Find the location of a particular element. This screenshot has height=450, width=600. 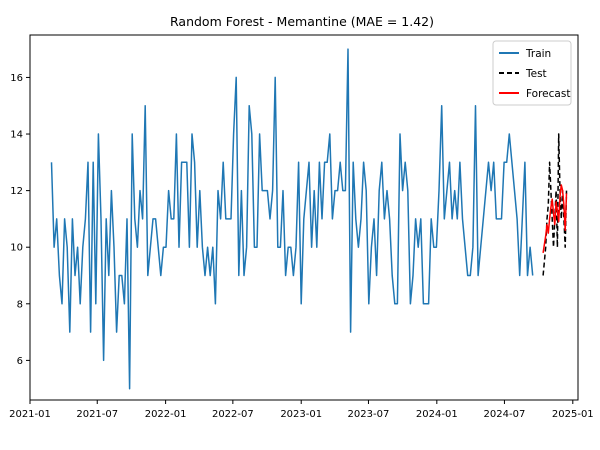

x-tick-label: 2025-01 is located at coordinates (573, 414).